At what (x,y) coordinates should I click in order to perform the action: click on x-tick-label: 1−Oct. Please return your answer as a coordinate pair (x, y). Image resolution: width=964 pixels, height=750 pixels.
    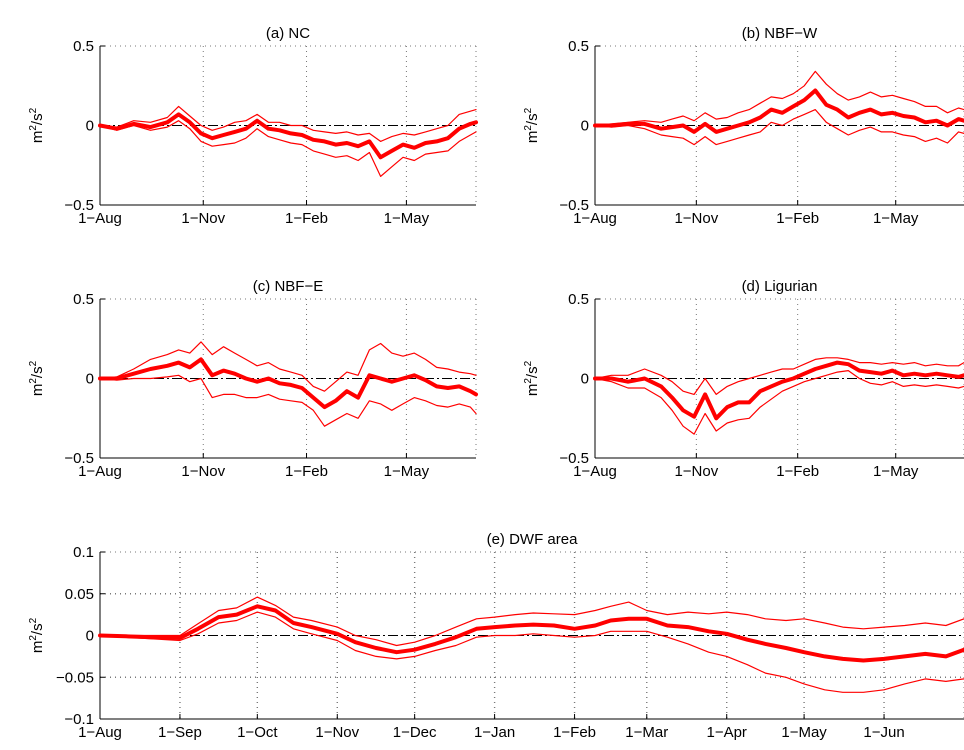
    Looking at the image, I should click on (257, 732).